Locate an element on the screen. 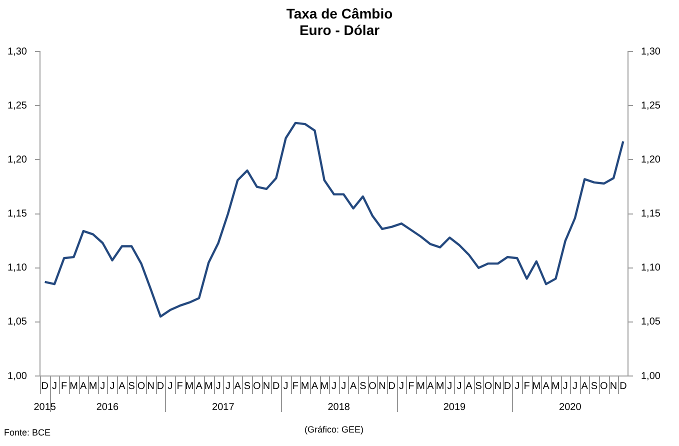 This screenshot has width=679, height=446. y2-tick-label: 1,15 is located at coordinates (651, 214).